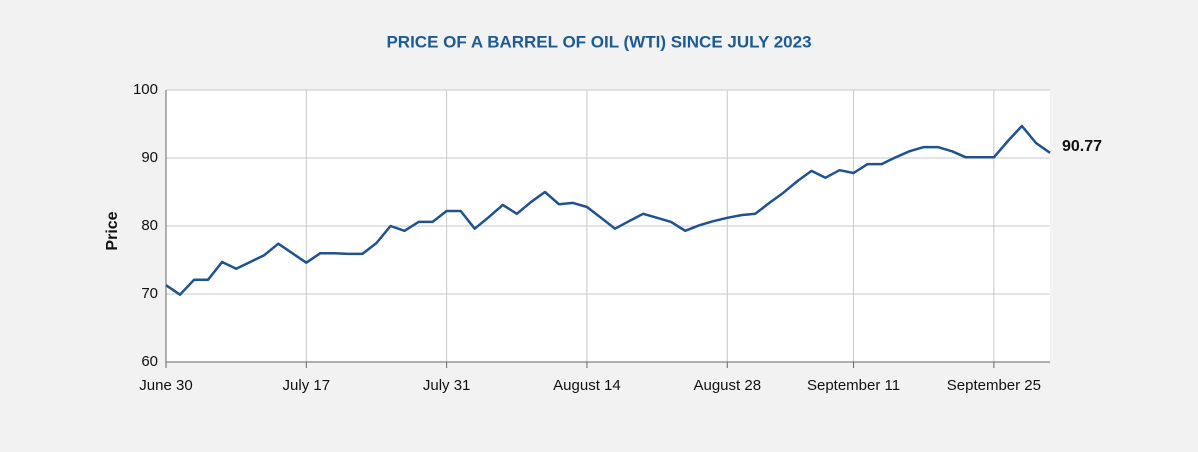  I want to click on y-tick-label: 60, so click(149, 361).